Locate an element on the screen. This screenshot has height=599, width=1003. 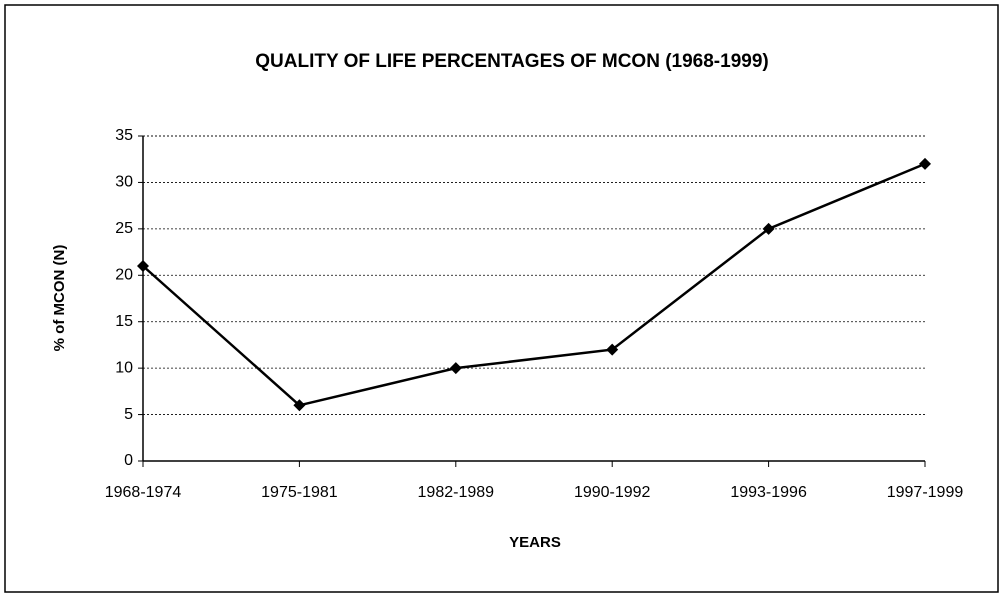
x-tick-label: 1997-1999 is located at coordinates (925, 492).